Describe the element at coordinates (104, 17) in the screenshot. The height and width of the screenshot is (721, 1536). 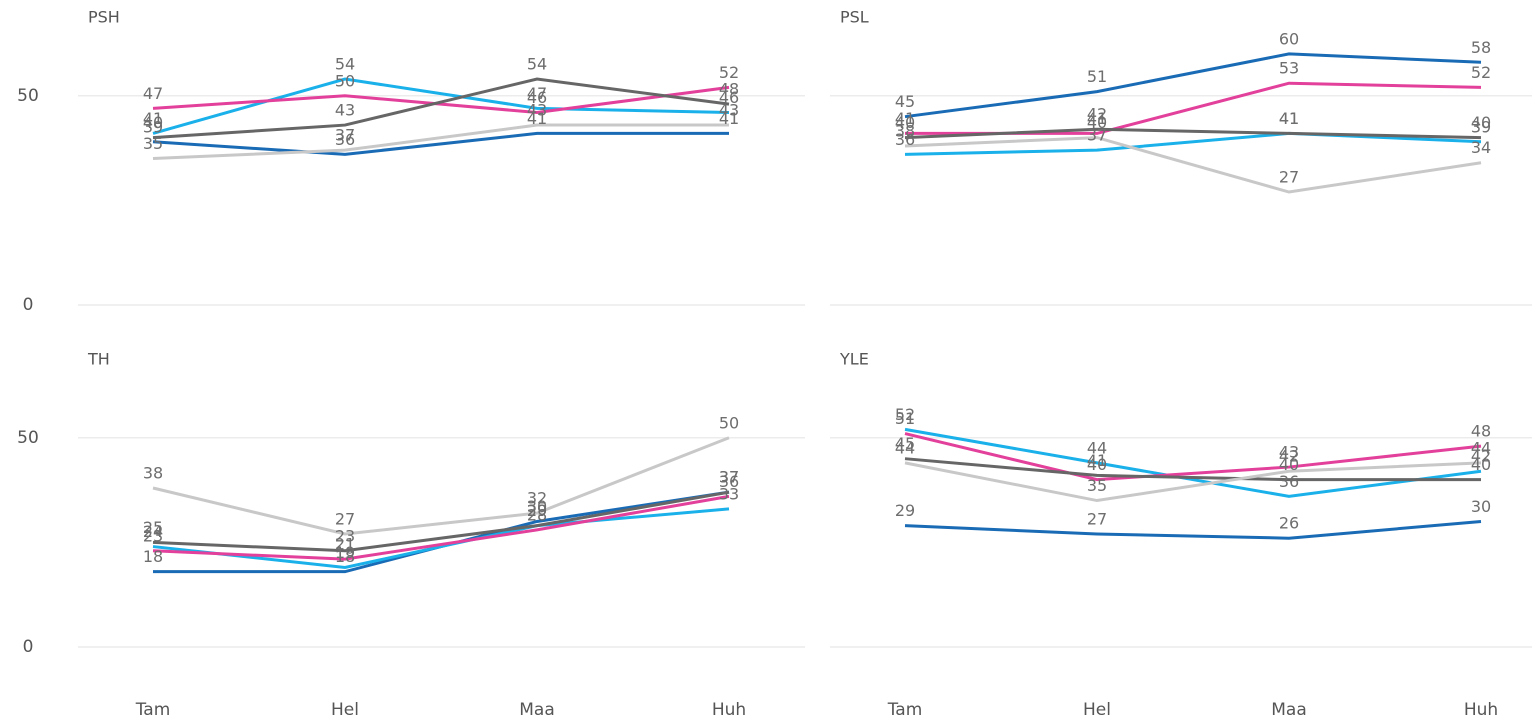
I see `panel-title: PSH` at that location.